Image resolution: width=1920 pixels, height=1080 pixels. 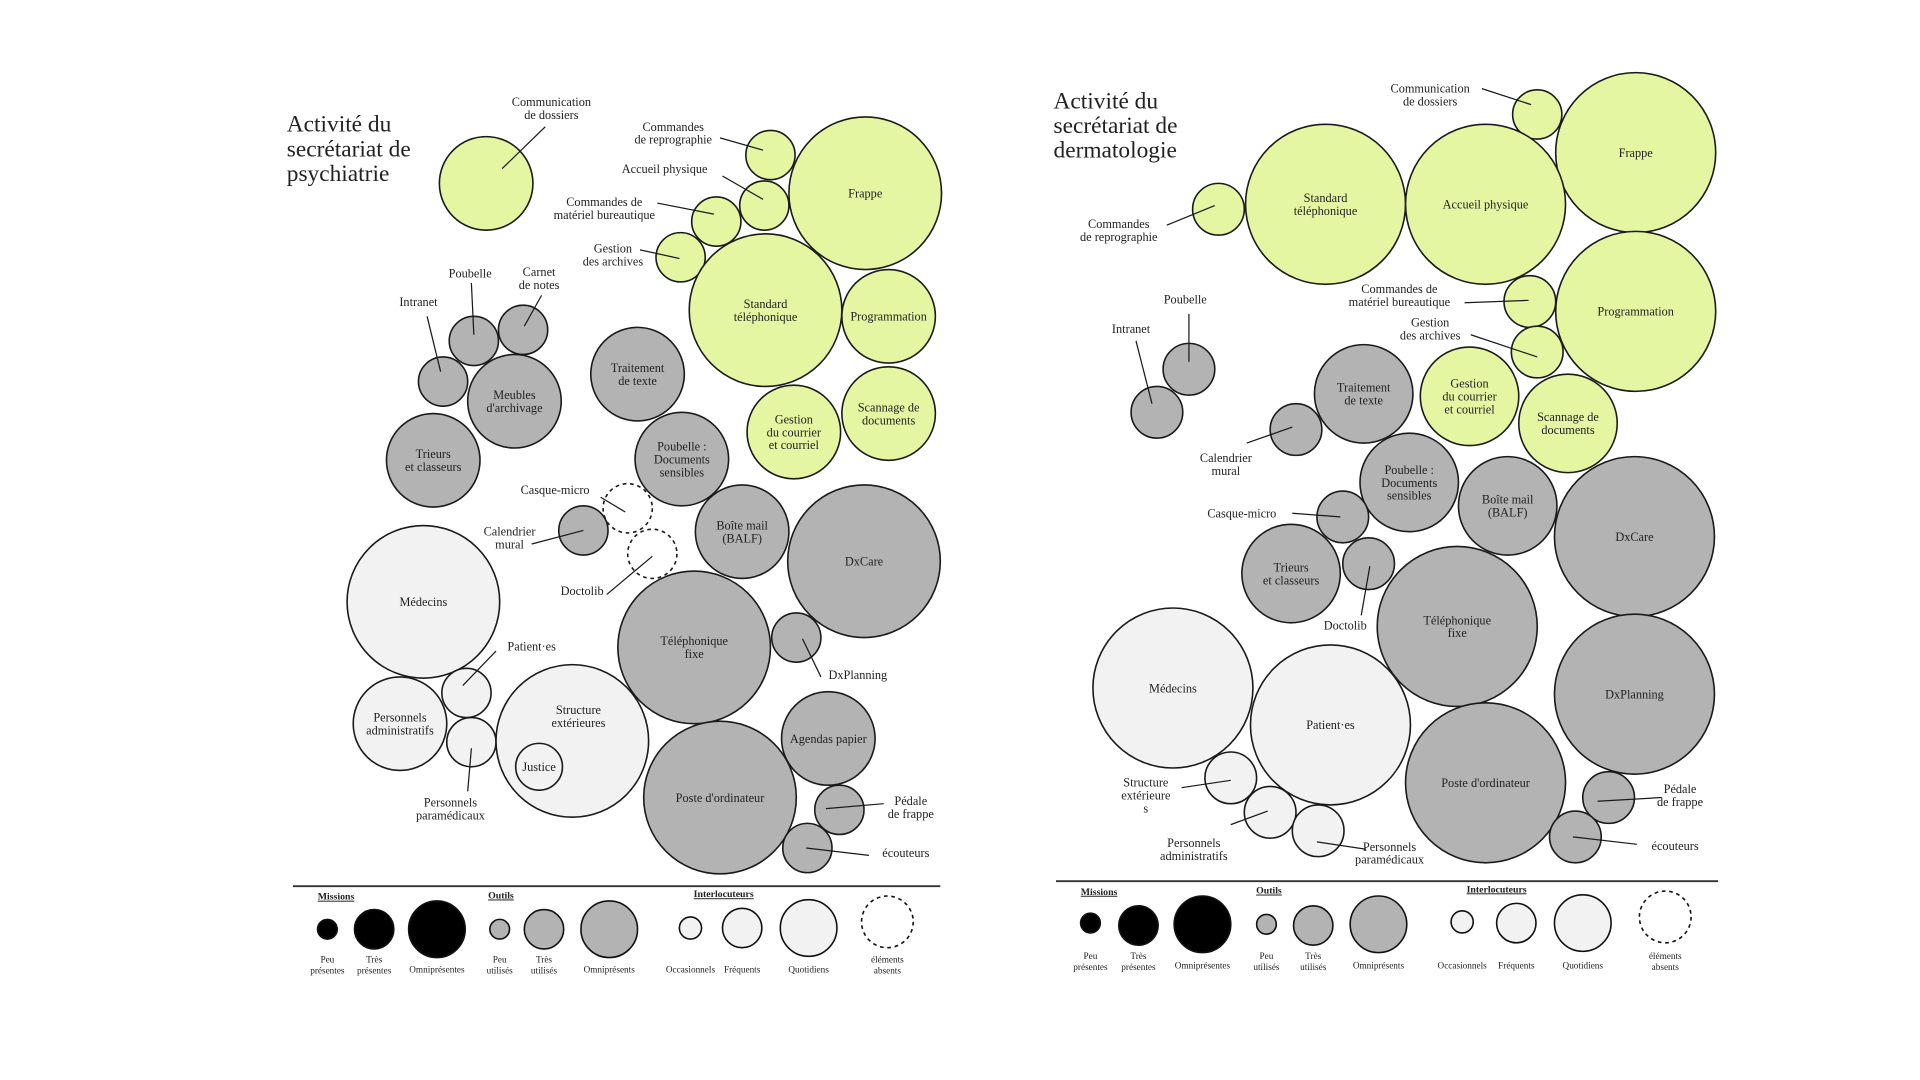 I want to click on bubble-label-line: Médecins, so click(x=423, y=602).